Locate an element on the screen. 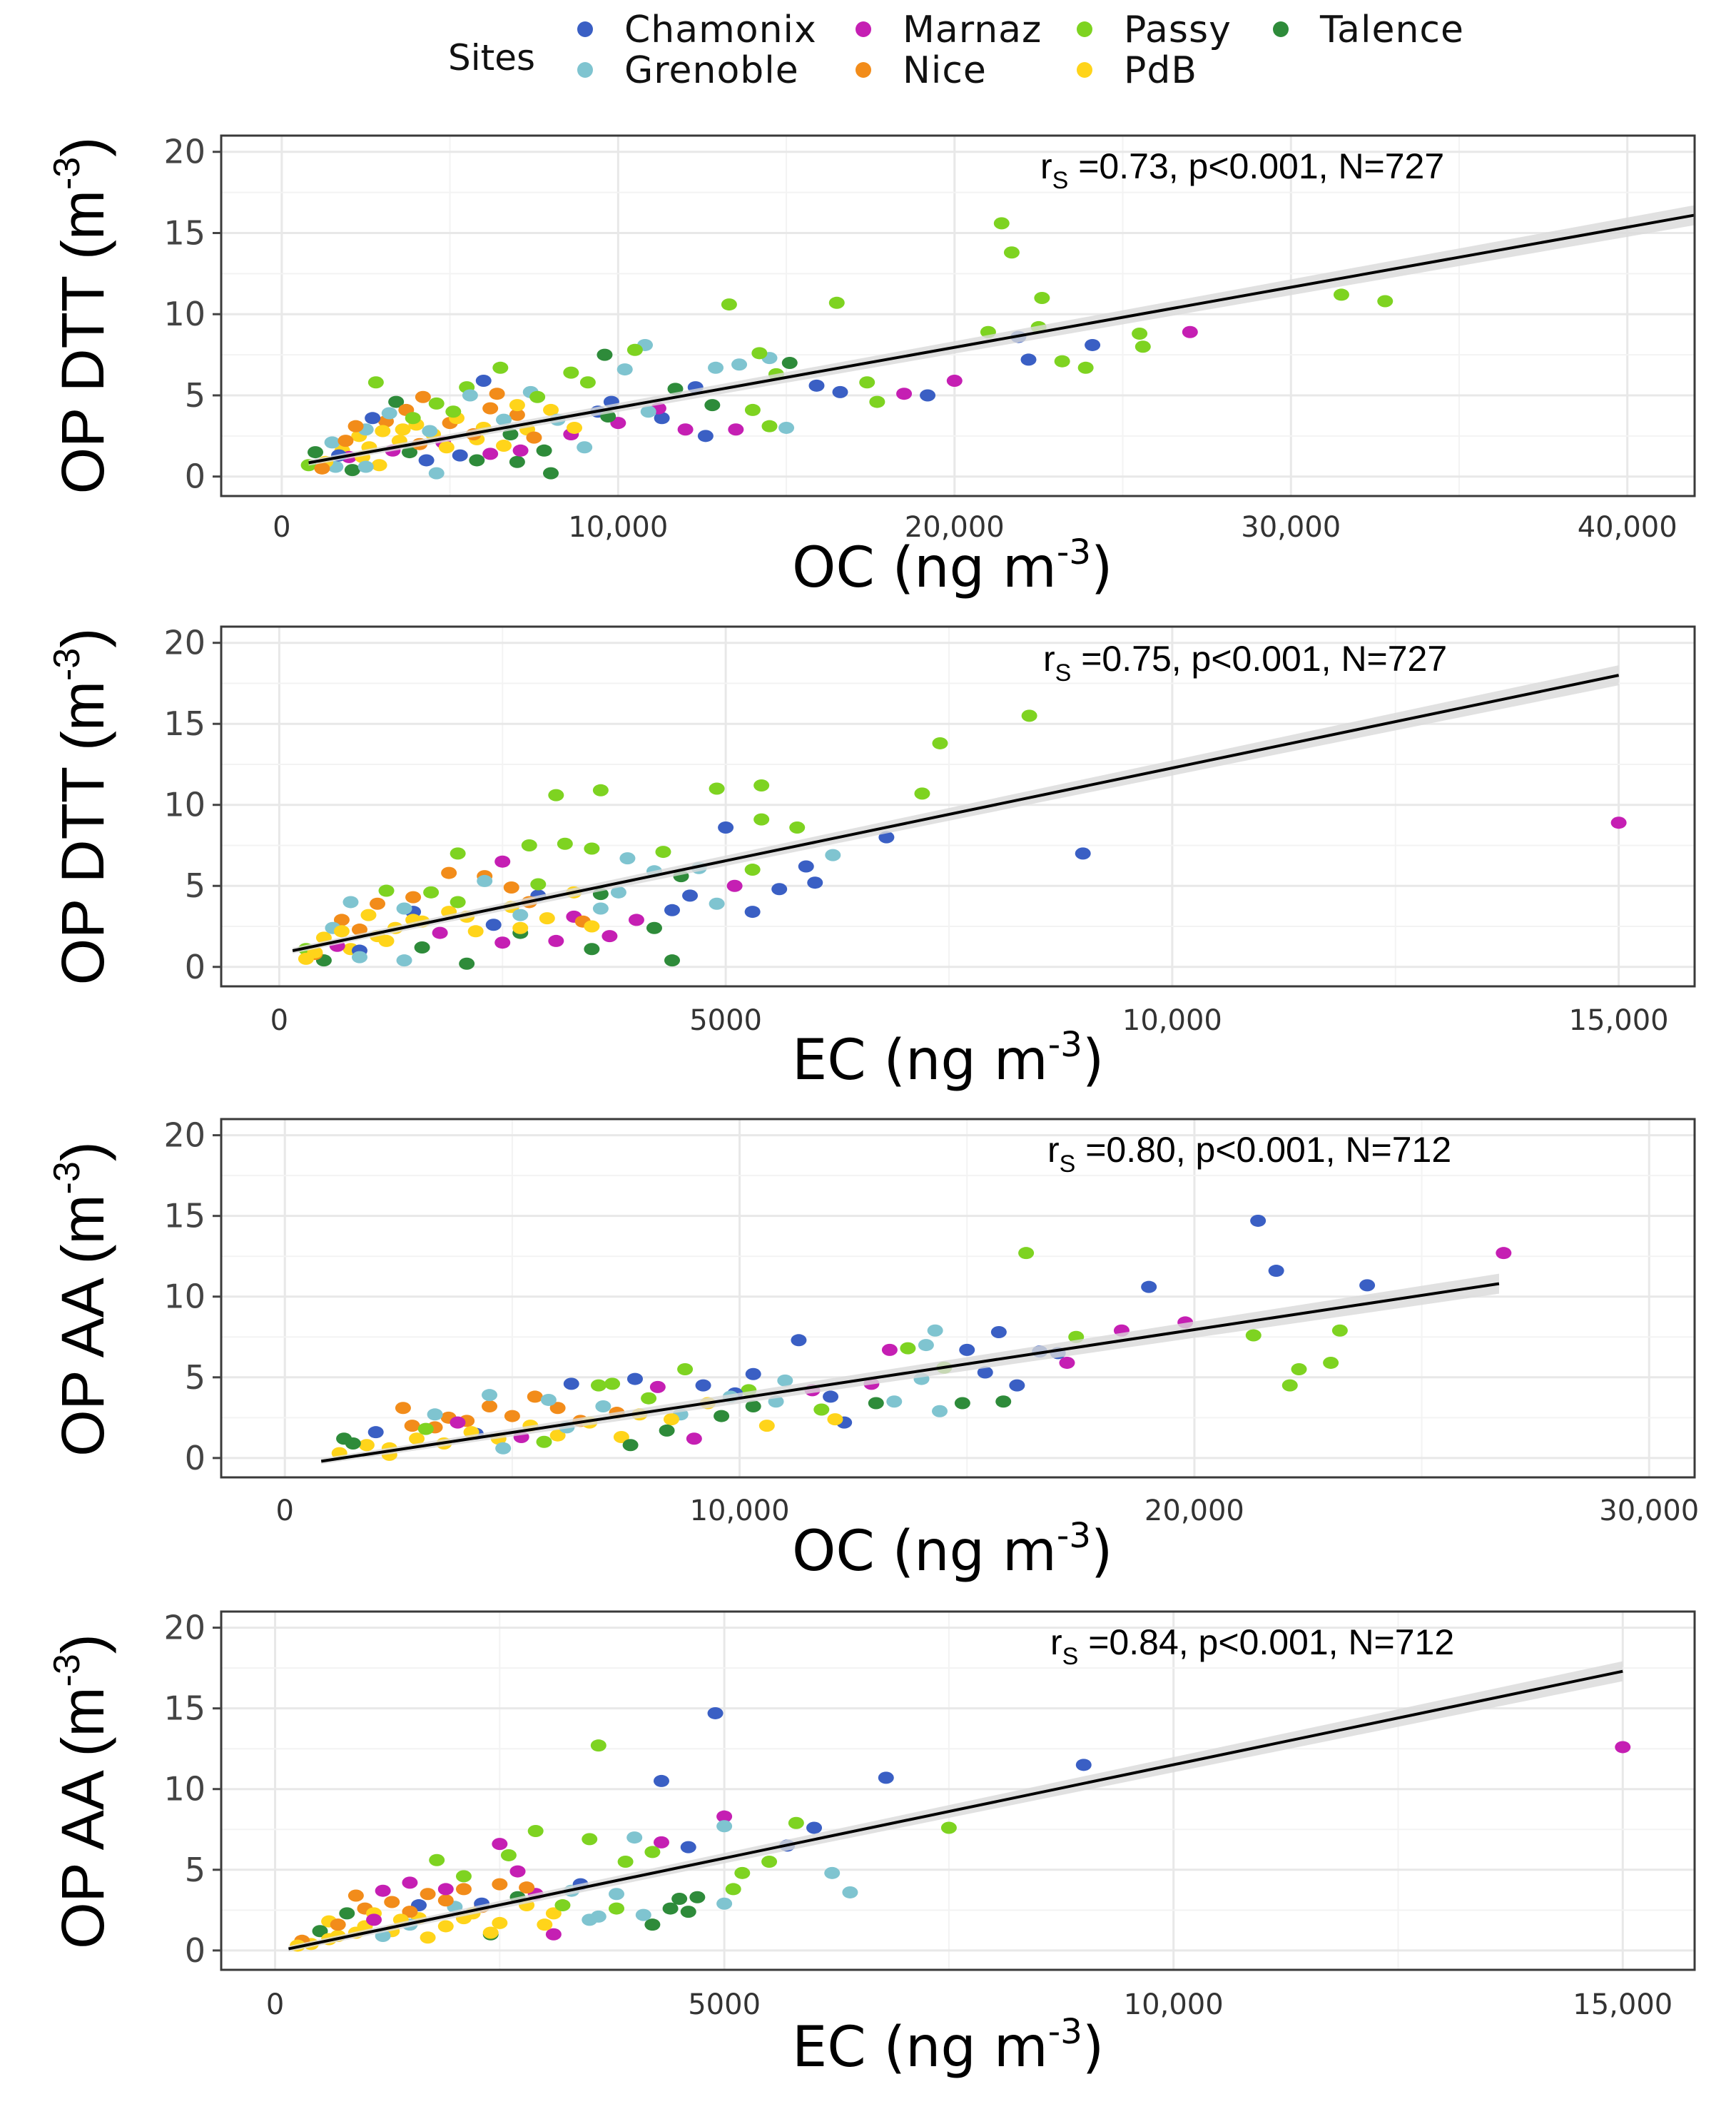 The height and width of the screenshot is (2114, 1736). y-axis-label: OP AA (m-3) is located at coordinates (81, 1791).